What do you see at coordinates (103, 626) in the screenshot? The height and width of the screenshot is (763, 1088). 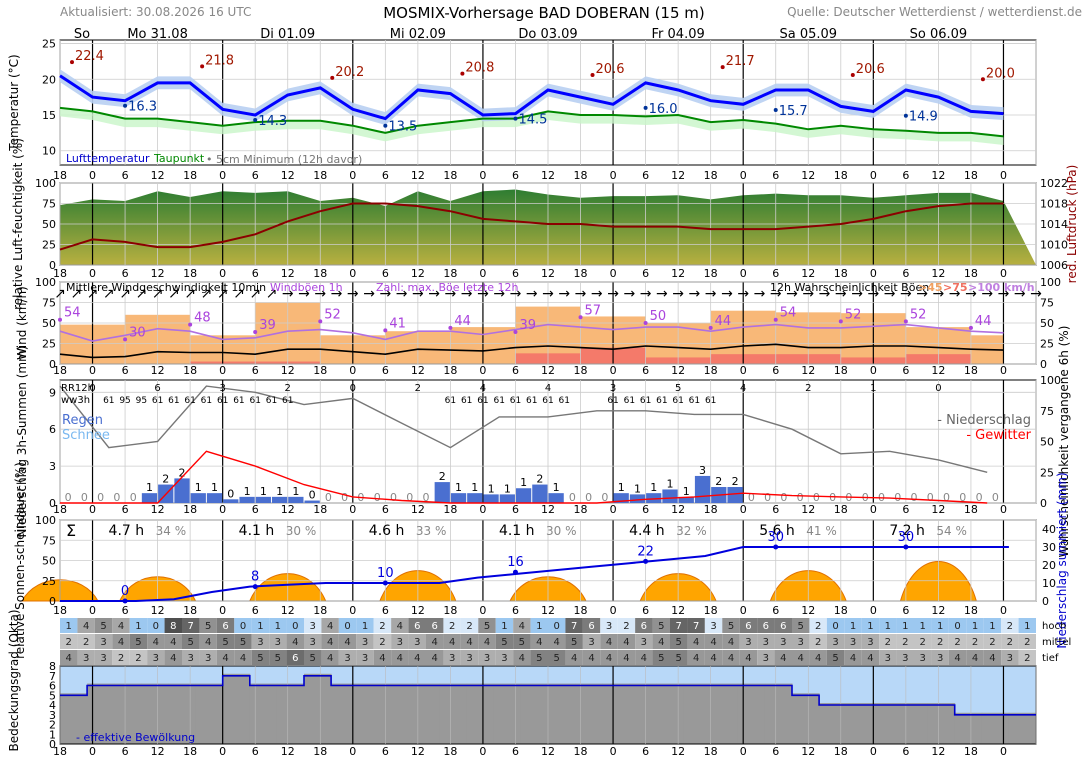 I see `cloud-value-high: 5` at bounding box center [103, 626].